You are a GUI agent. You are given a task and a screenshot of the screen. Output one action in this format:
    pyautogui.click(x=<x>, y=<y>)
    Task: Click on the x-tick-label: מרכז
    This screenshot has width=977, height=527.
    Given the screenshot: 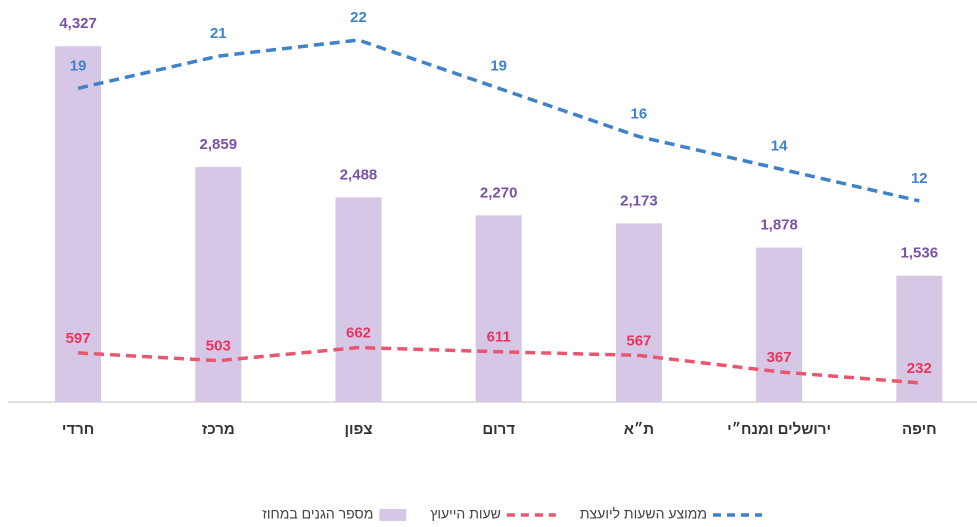 What is the action you would take?
    pyautogui.click(x=218, y=429)
    